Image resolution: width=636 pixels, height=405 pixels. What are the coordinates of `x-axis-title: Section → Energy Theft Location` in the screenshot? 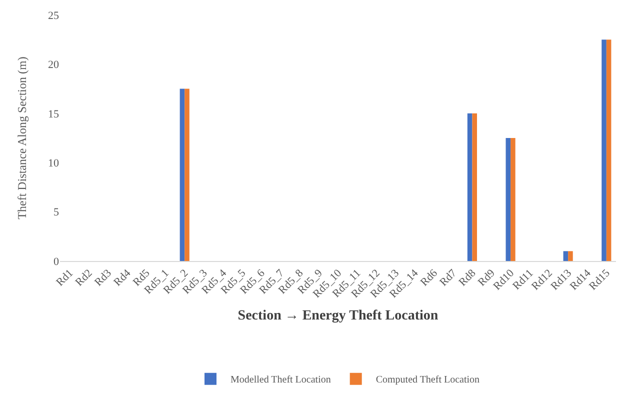 It's located at (338, 316).